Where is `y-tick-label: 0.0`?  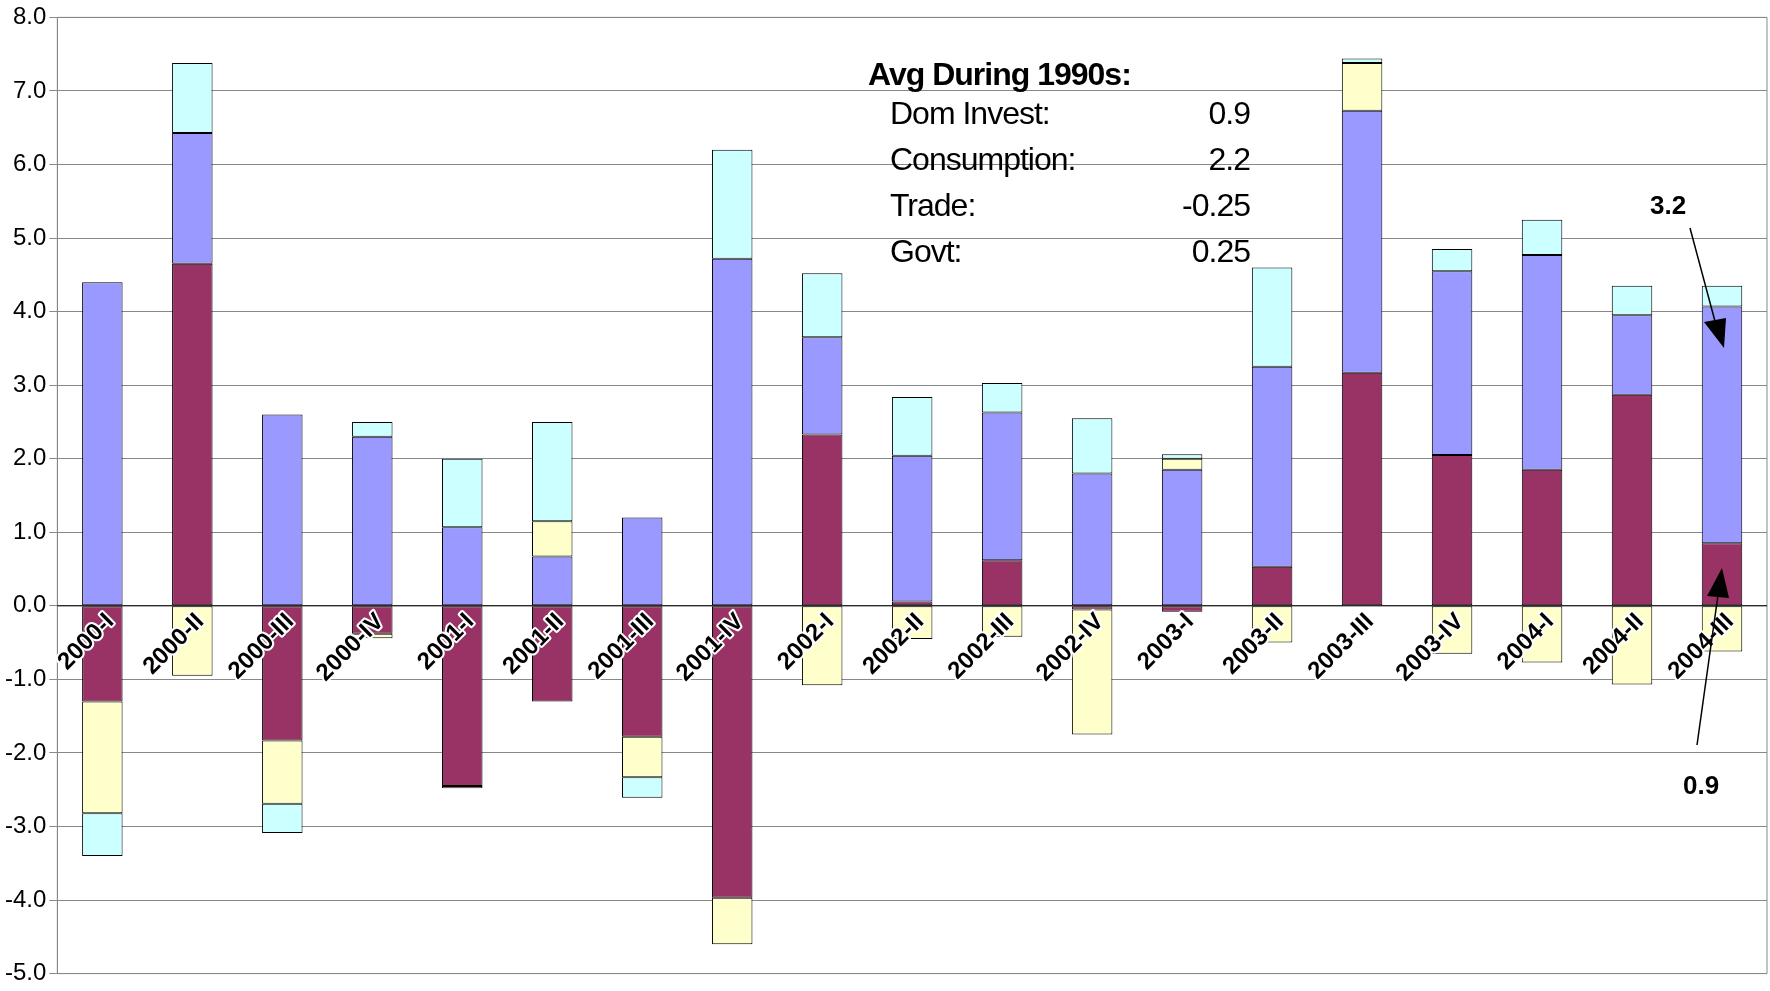
y-tick-label: 0.0 is located at coordinates (29, 604).